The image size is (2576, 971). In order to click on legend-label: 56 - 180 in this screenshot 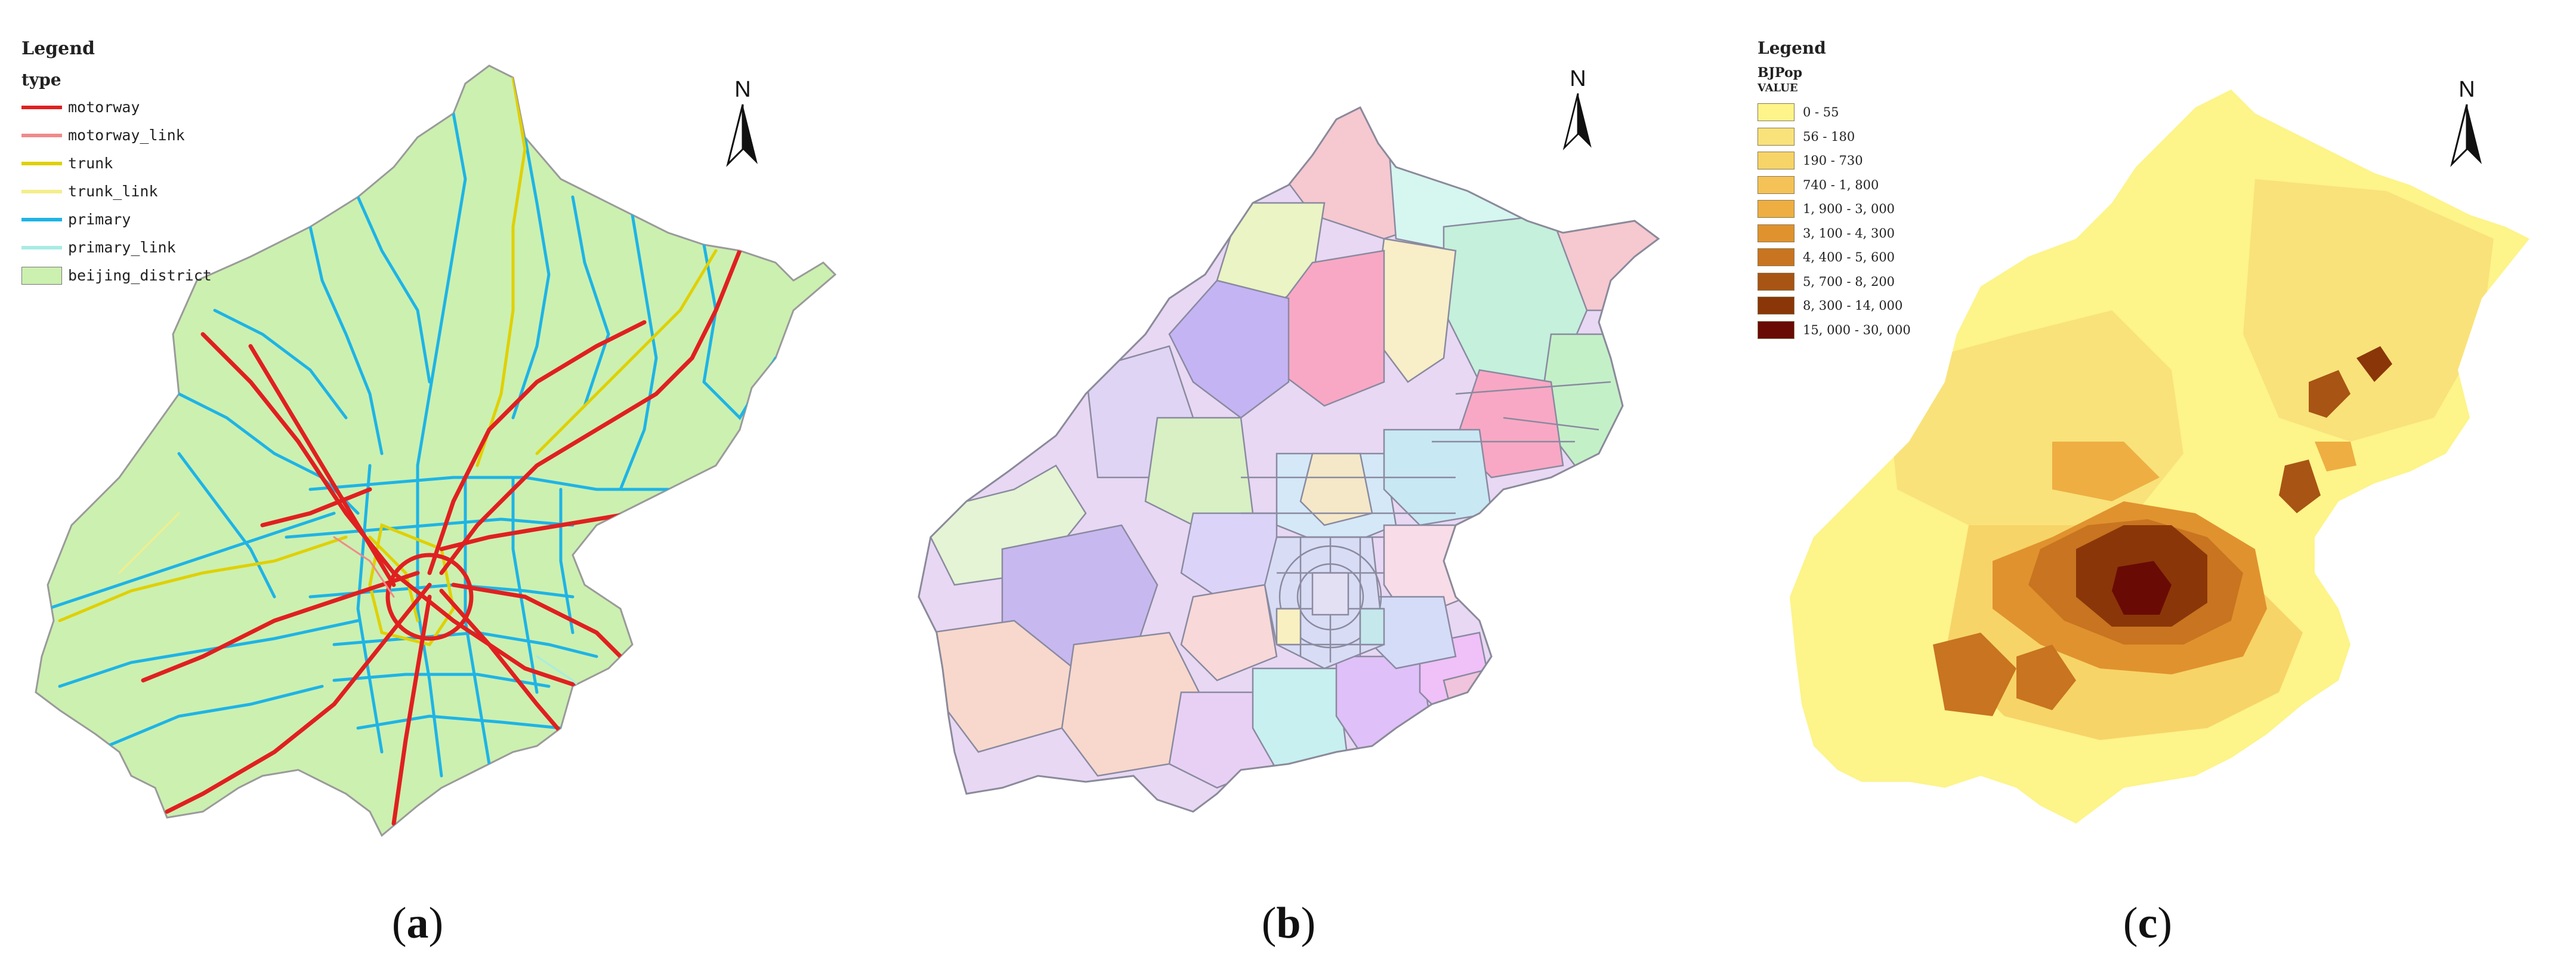, I will do `click(1829, 136)`.